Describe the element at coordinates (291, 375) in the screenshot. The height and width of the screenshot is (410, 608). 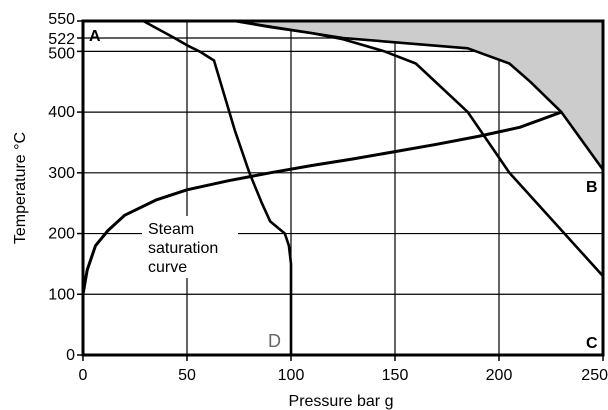
I see `x-tick-label-2: 100` at that location.